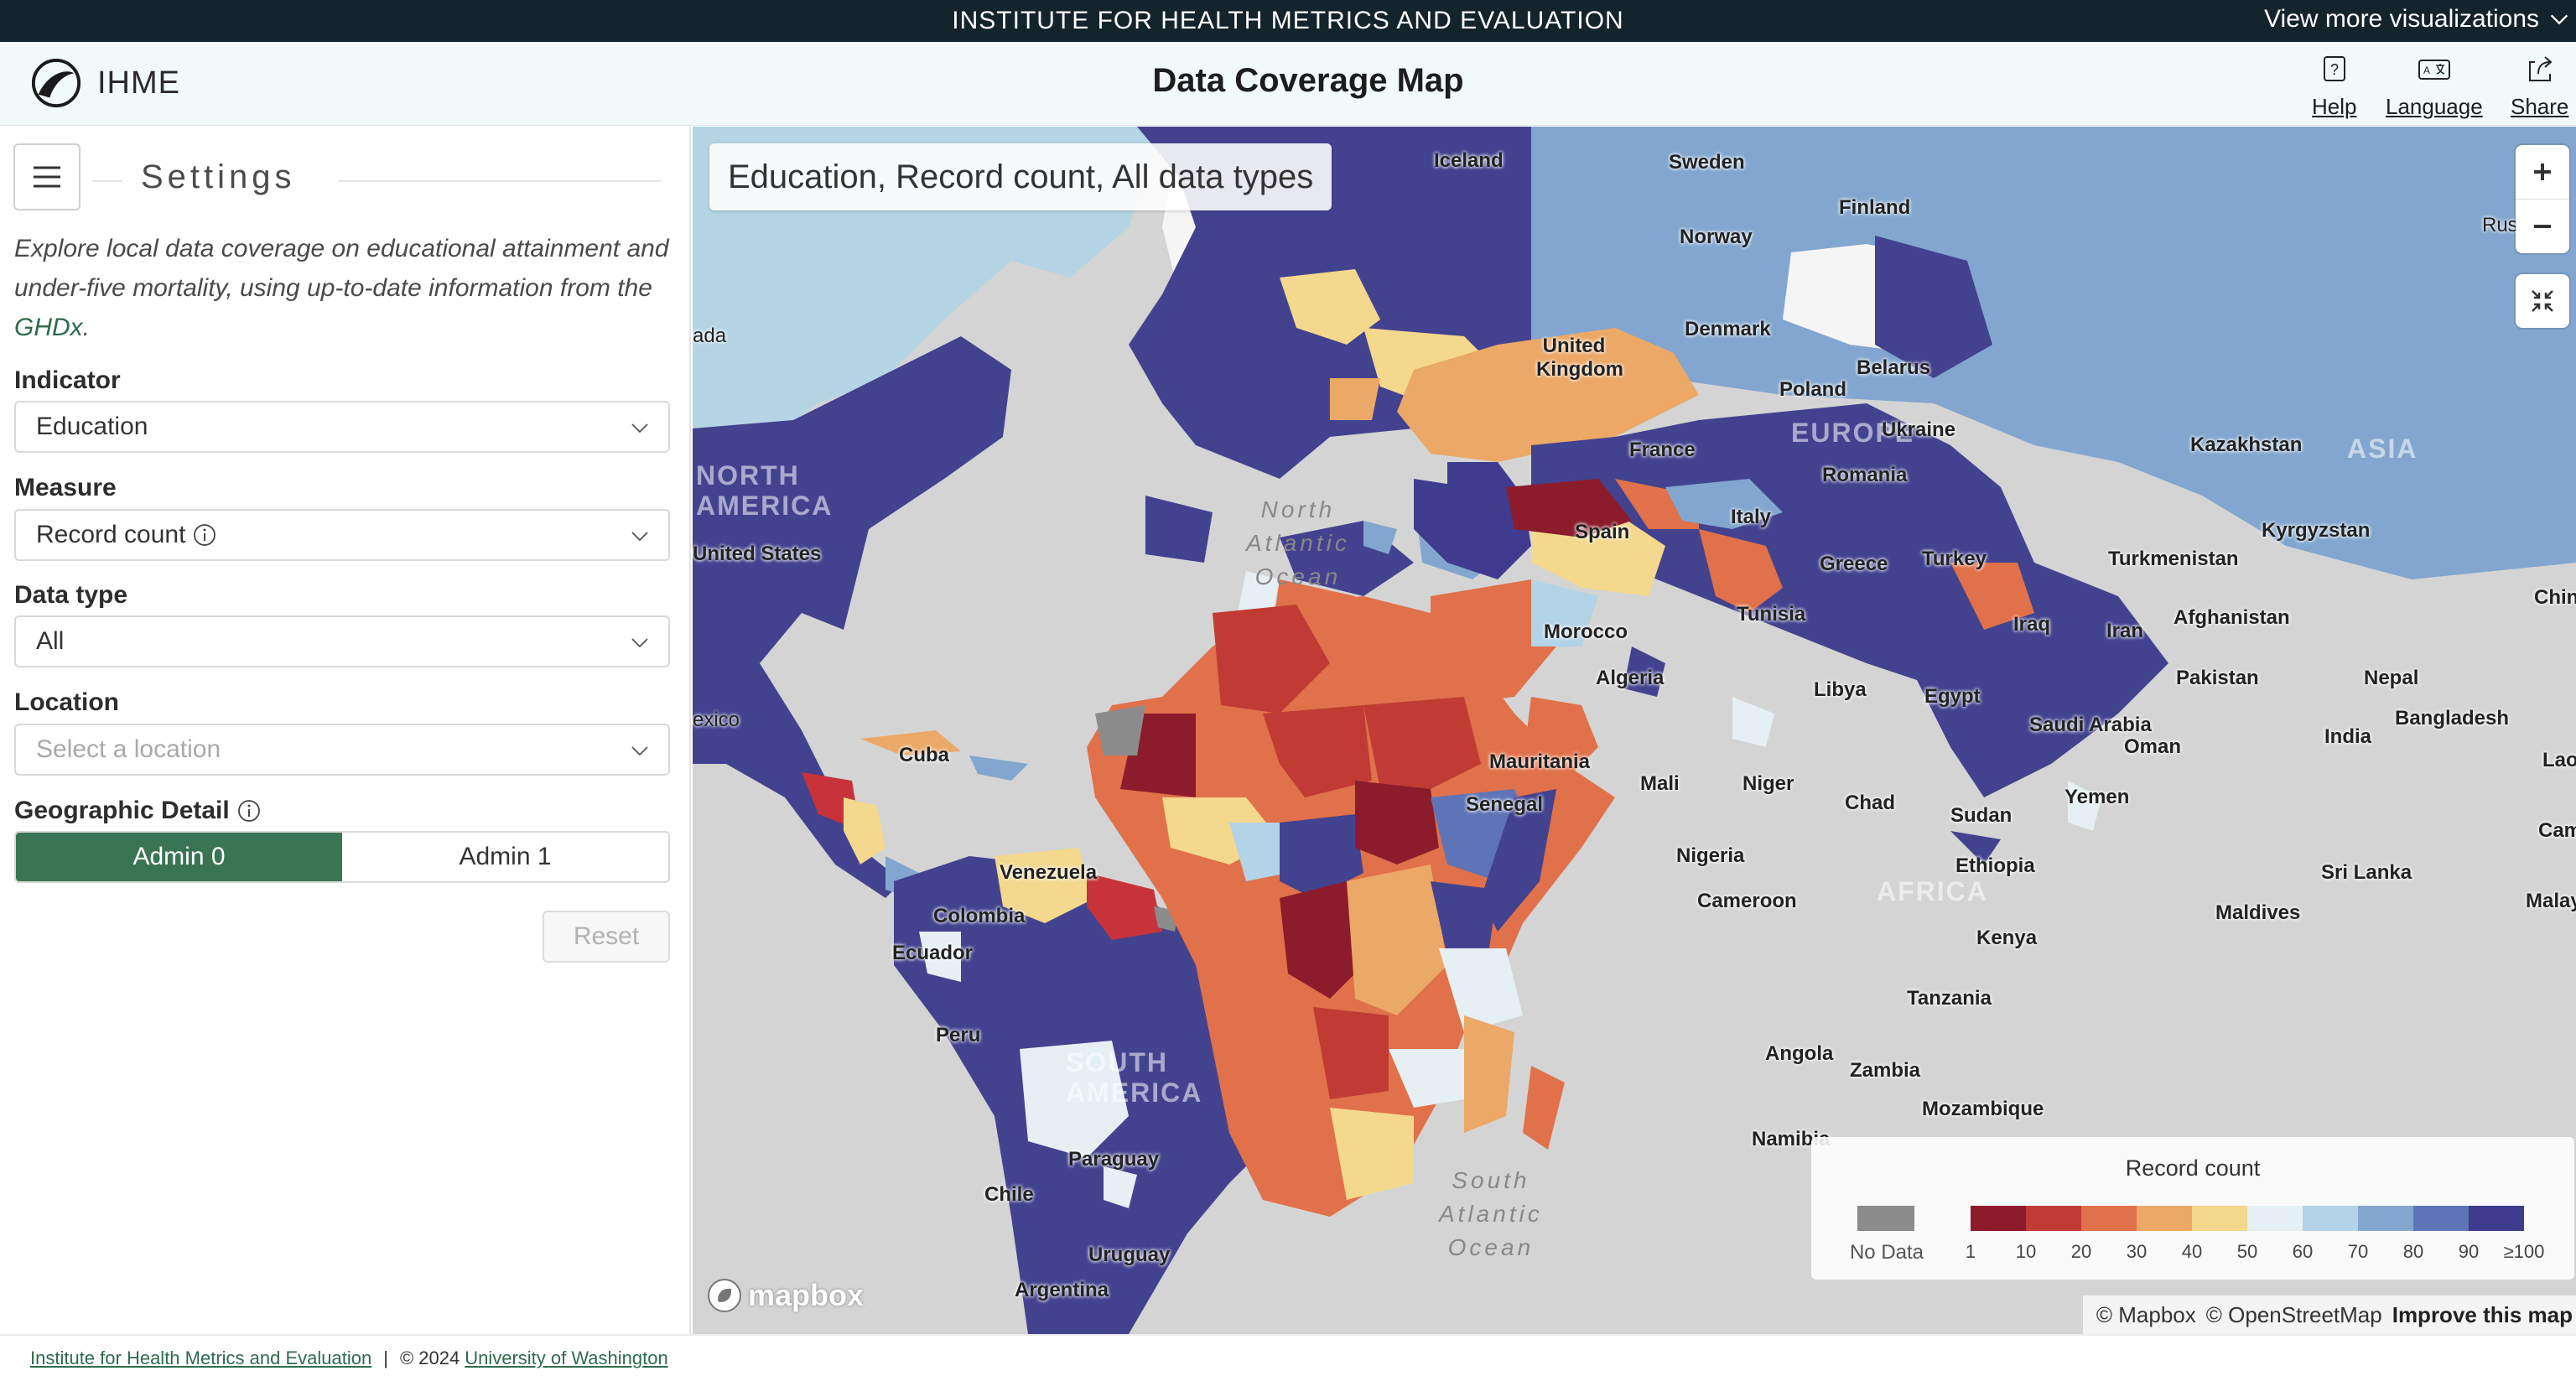 The height and width of the screenshot is (1376, 2576). What do you see at coordinates (724, 1295) in the screenshot?
I see `mapbox-icon` at bounding box center [724, 1295].